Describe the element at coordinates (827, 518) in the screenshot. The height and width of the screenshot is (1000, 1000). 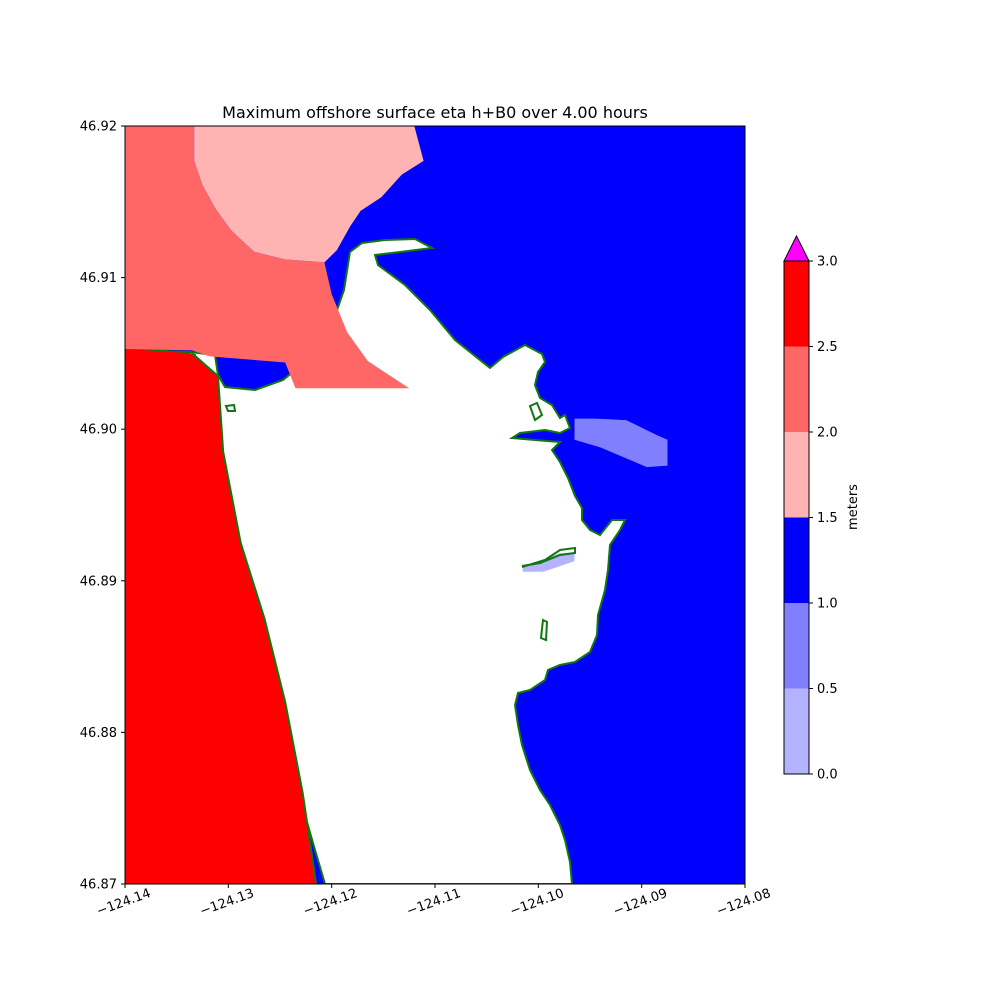
I see `colorbar-tick-label: 1.5` at that location.